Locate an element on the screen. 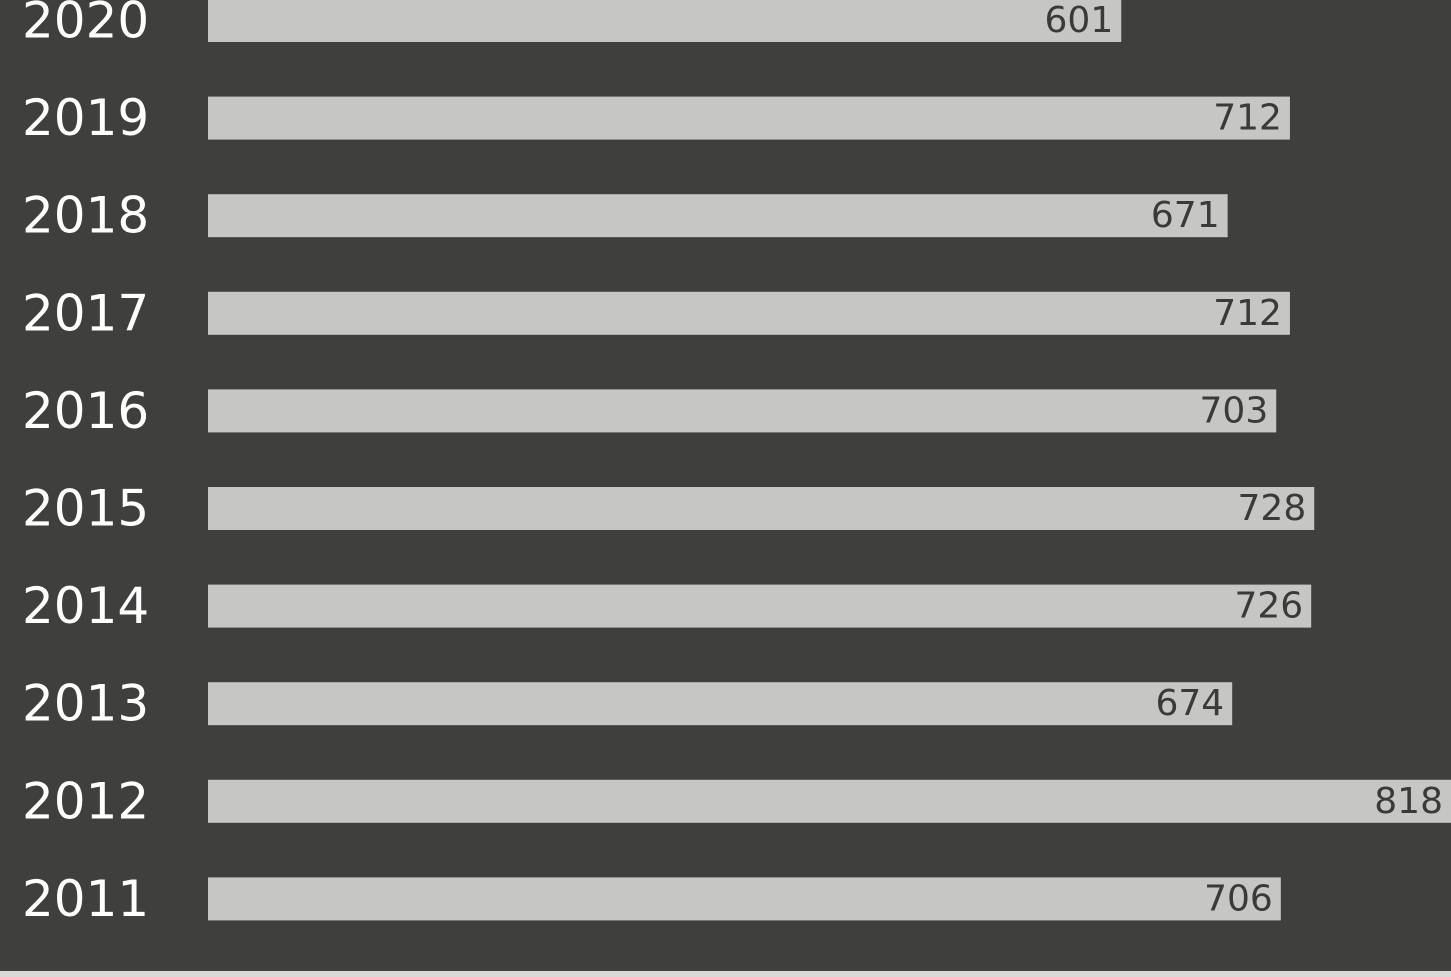  value-label-2014: 726 is located at coordinates (1268, 606).